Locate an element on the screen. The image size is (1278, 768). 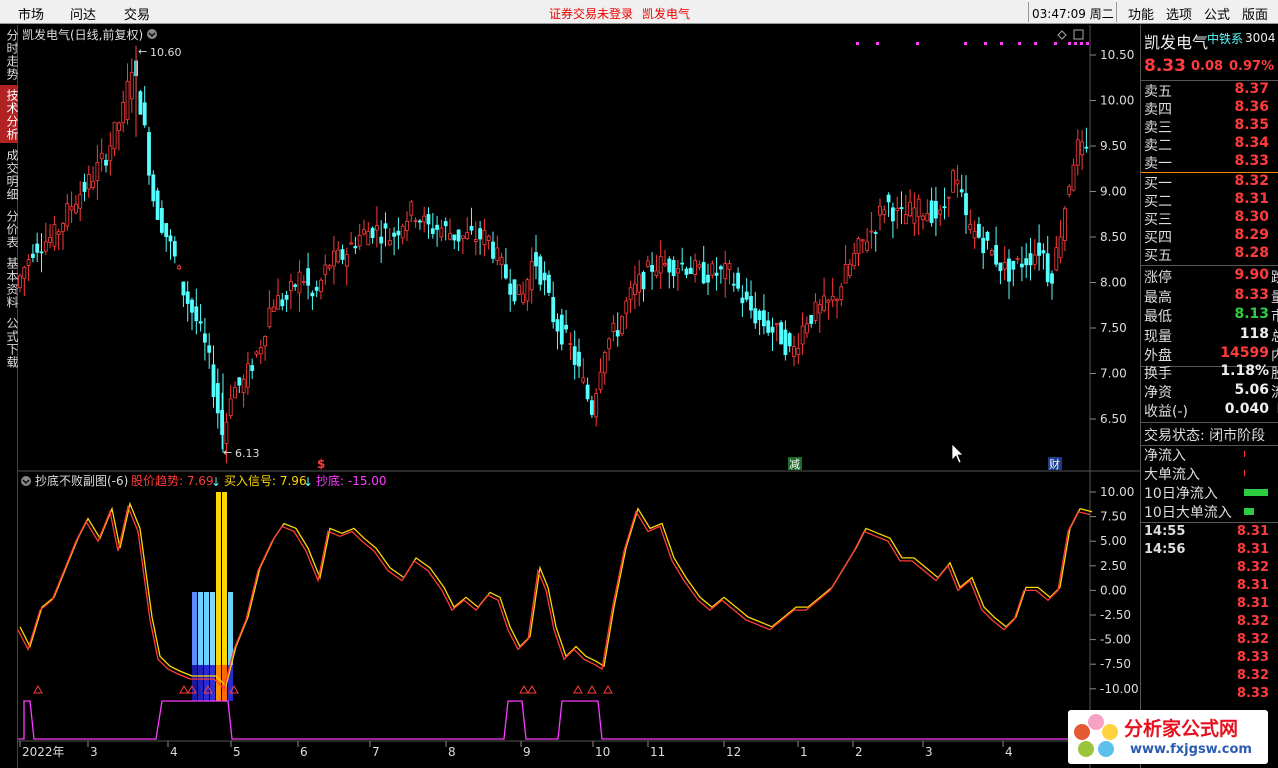
low-price-value: 6.13 is located at coordinates (247, 453).